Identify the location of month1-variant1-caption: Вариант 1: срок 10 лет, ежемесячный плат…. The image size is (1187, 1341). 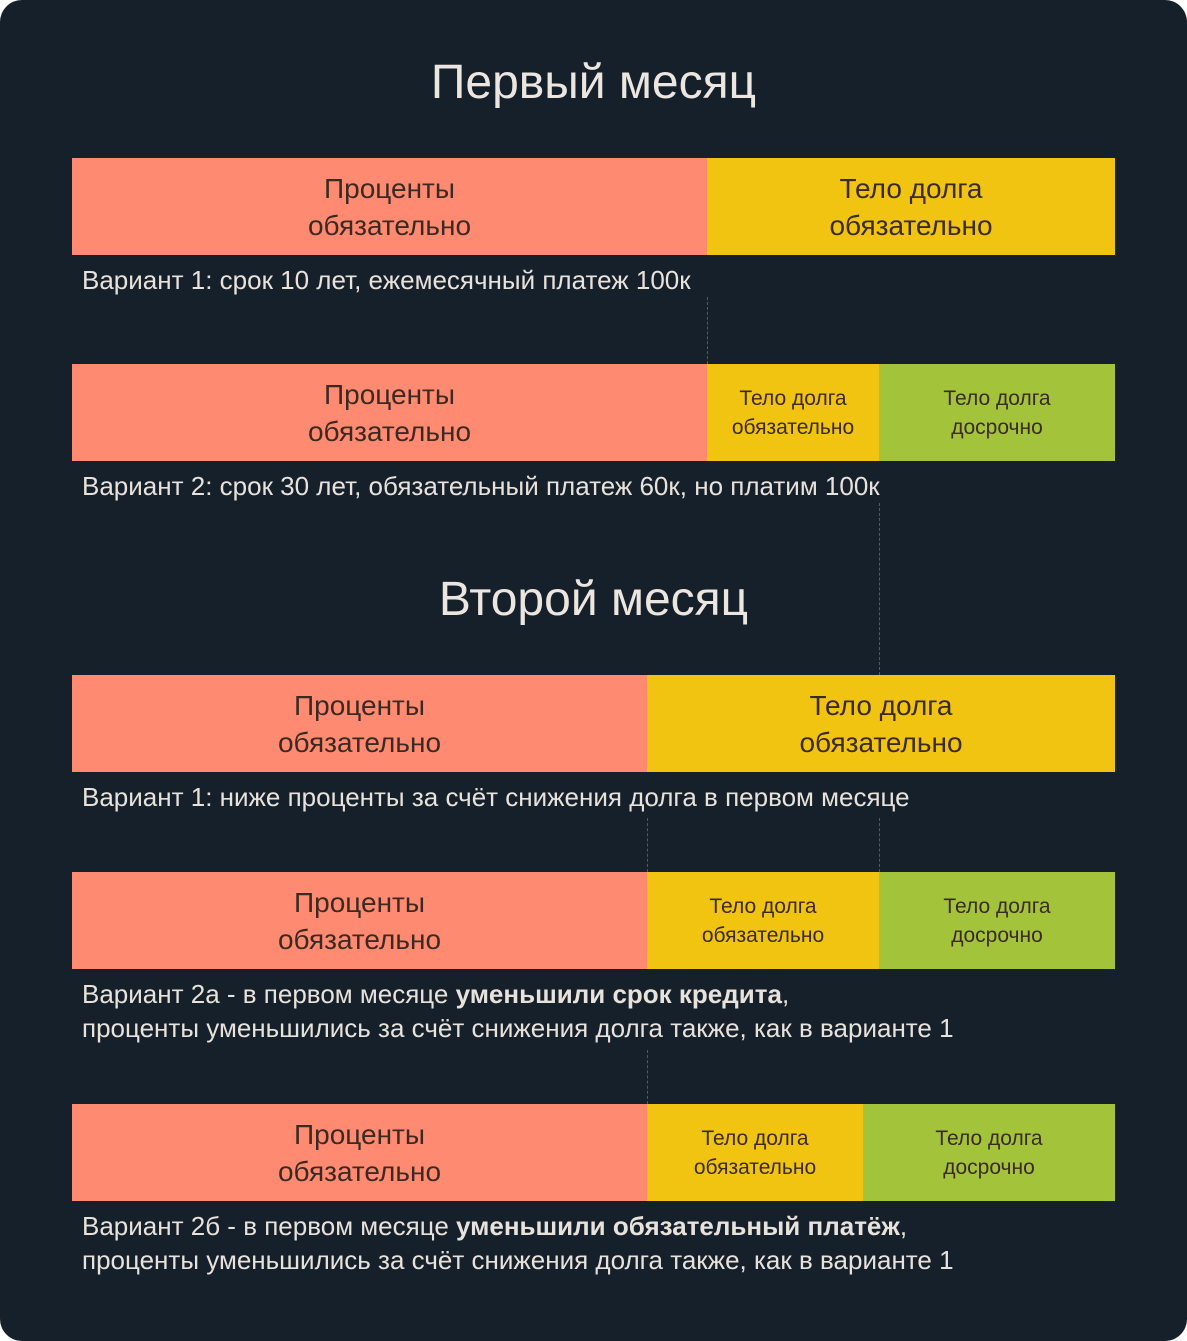
(386, 280).